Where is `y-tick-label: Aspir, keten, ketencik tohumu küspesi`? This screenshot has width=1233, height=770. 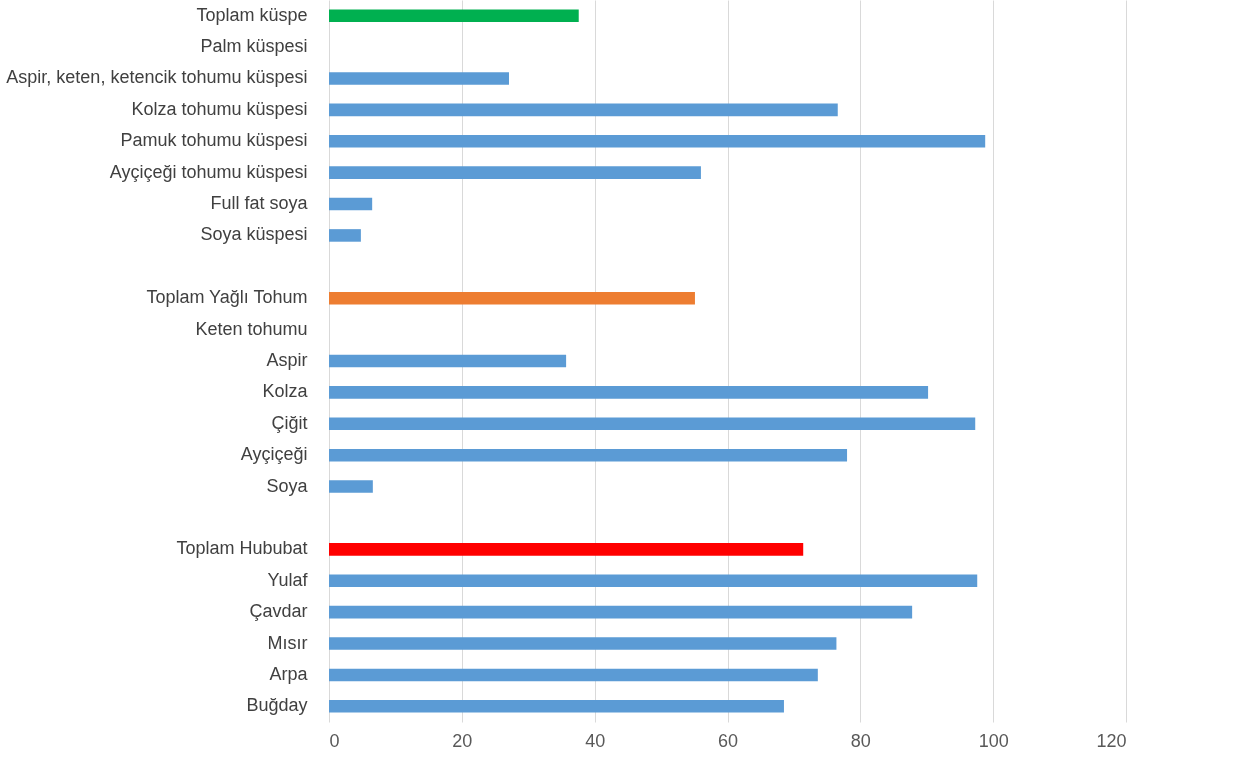
y-tick-label: Aspir, keten, ketencik tohumu küspesi is located at coordinates (157, 77).